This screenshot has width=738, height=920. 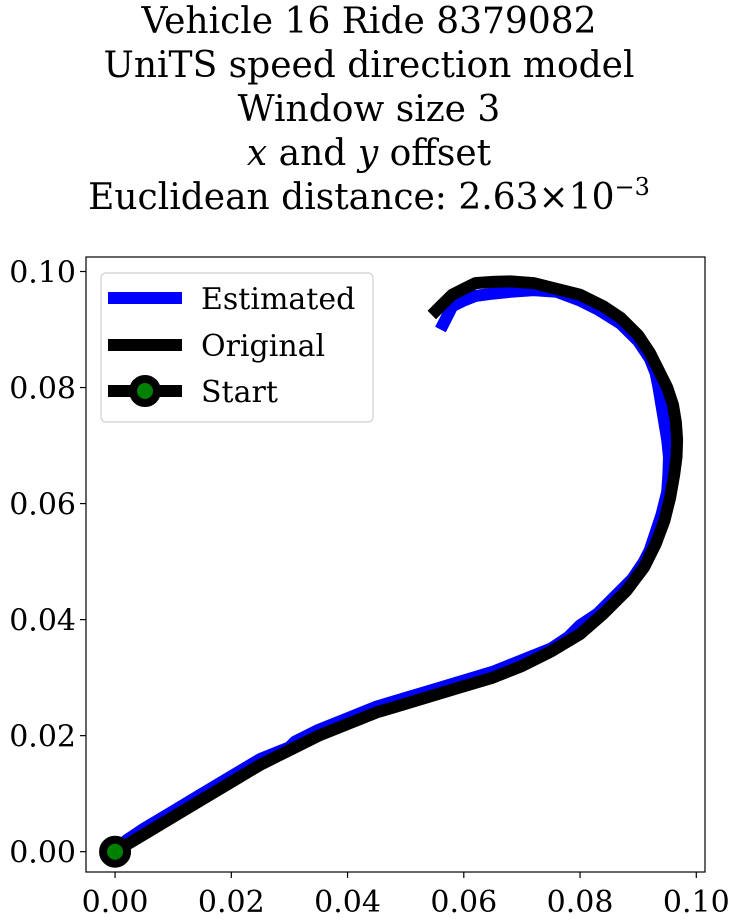 I want to click on x-tick-label: 0.06, so click(x=463, y=902).